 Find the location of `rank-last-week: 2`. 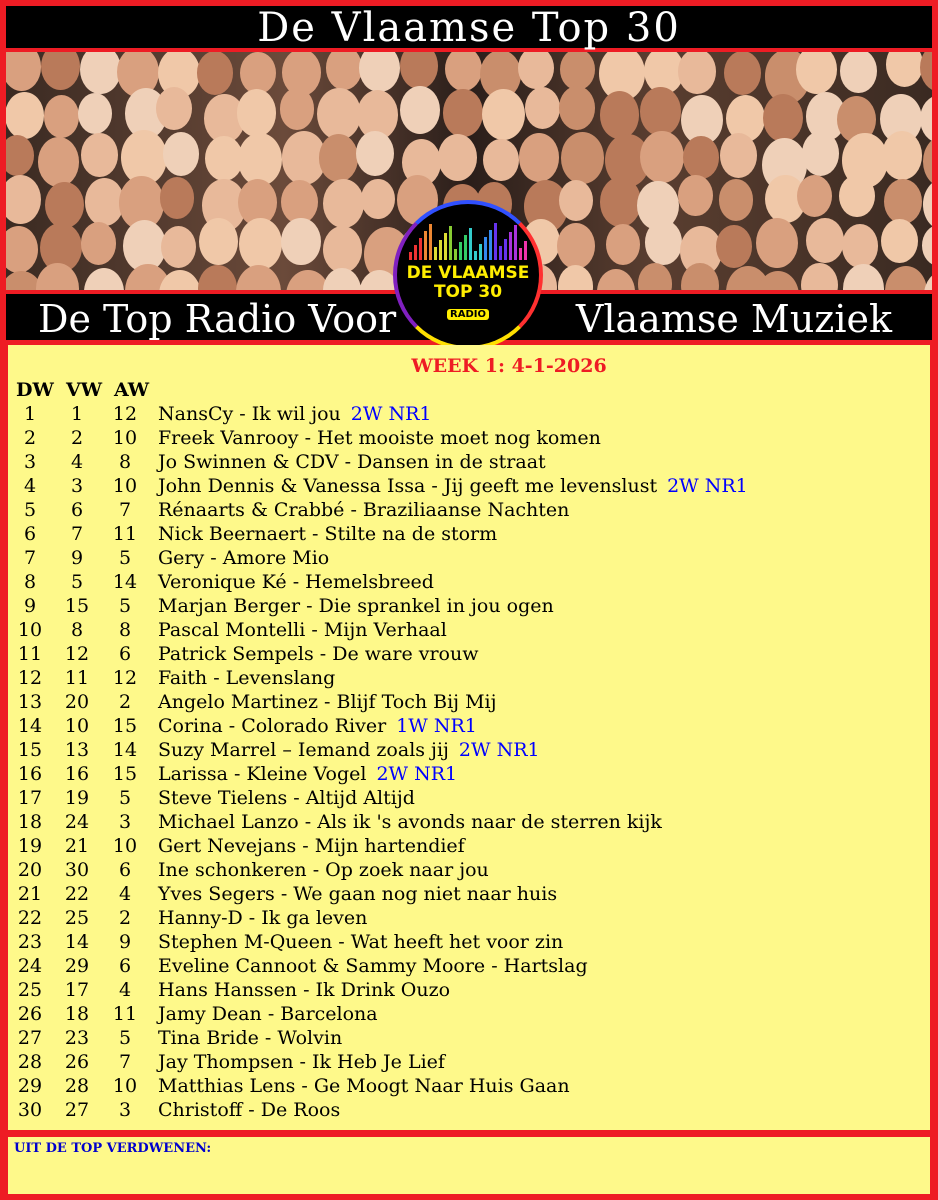

rank-last-week: 2 is located at coordinates (77, 438).